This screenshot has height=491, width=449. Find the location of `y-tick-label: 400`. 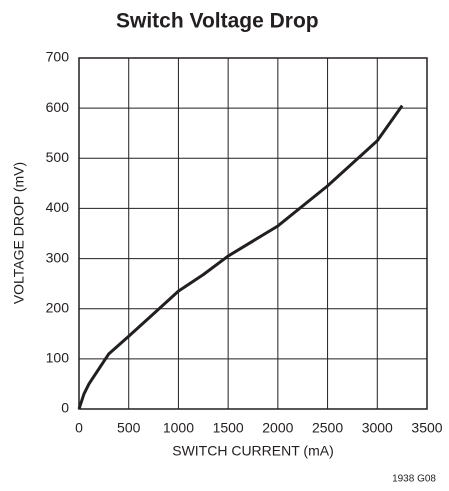

y-tick-label: 400 is located at coordinates (58, 207).